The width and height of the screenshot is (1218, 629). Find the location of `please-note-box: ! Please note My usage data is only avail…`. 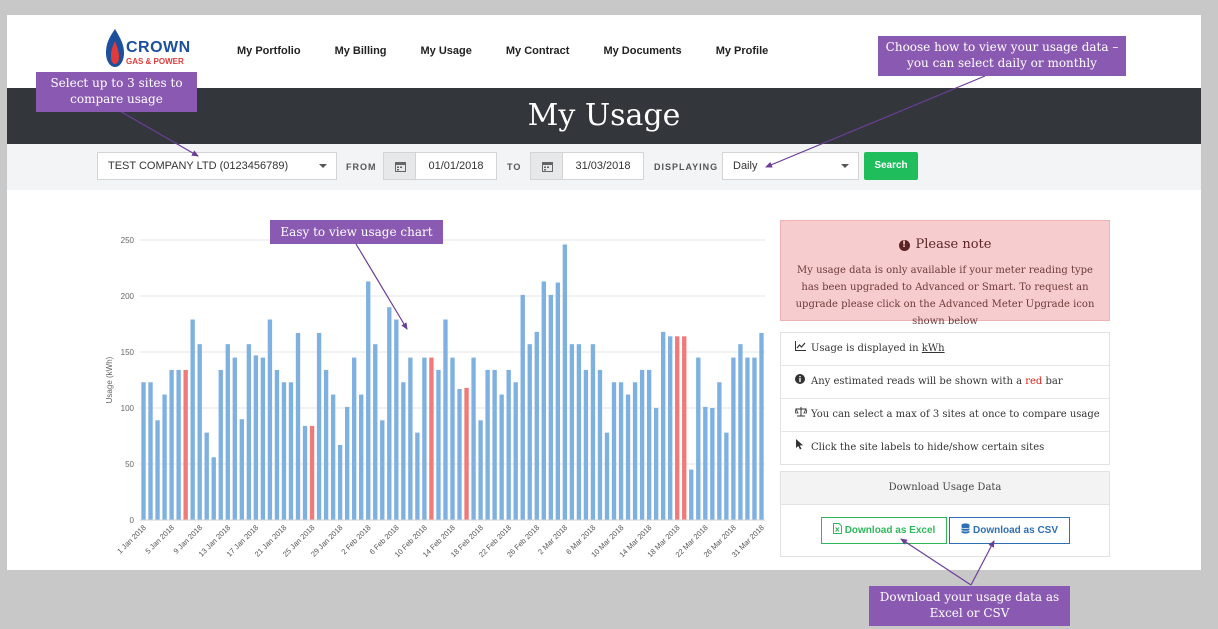

please-note-box: ! Please note My usage data is only avail… is located at coordinates (945, 273).